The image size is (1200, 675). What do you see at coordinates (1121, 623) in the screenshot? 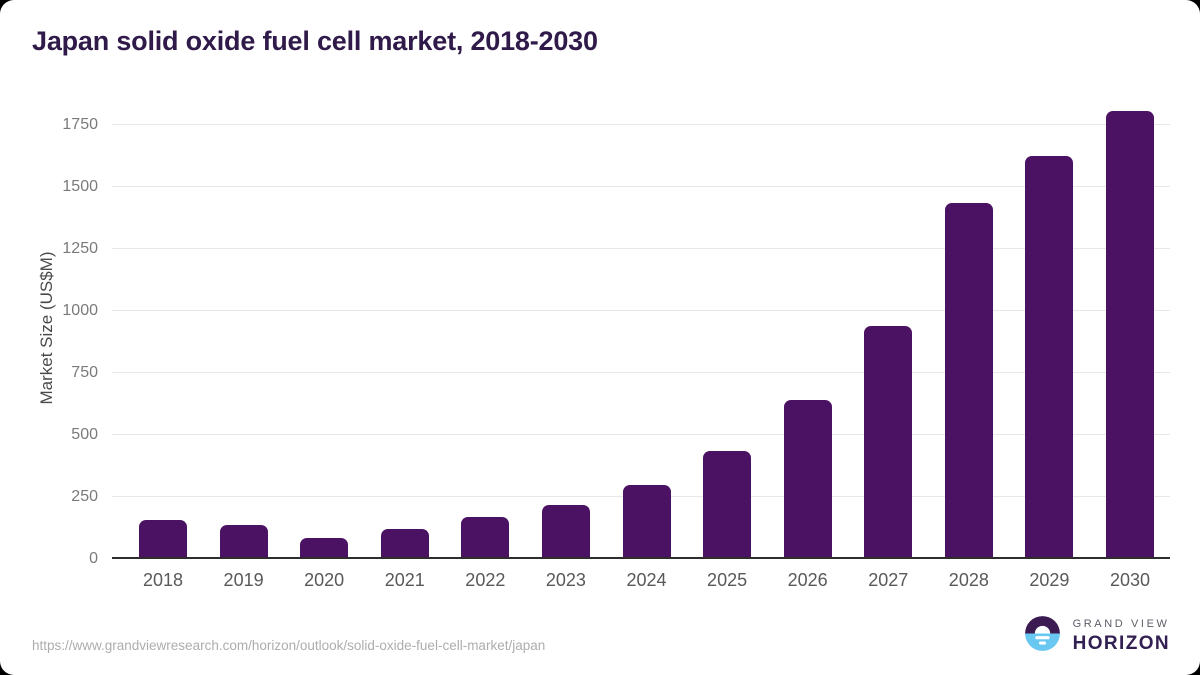
I see `brand-name-top: GRAND VIEW` at bounding box center [1121, 623].